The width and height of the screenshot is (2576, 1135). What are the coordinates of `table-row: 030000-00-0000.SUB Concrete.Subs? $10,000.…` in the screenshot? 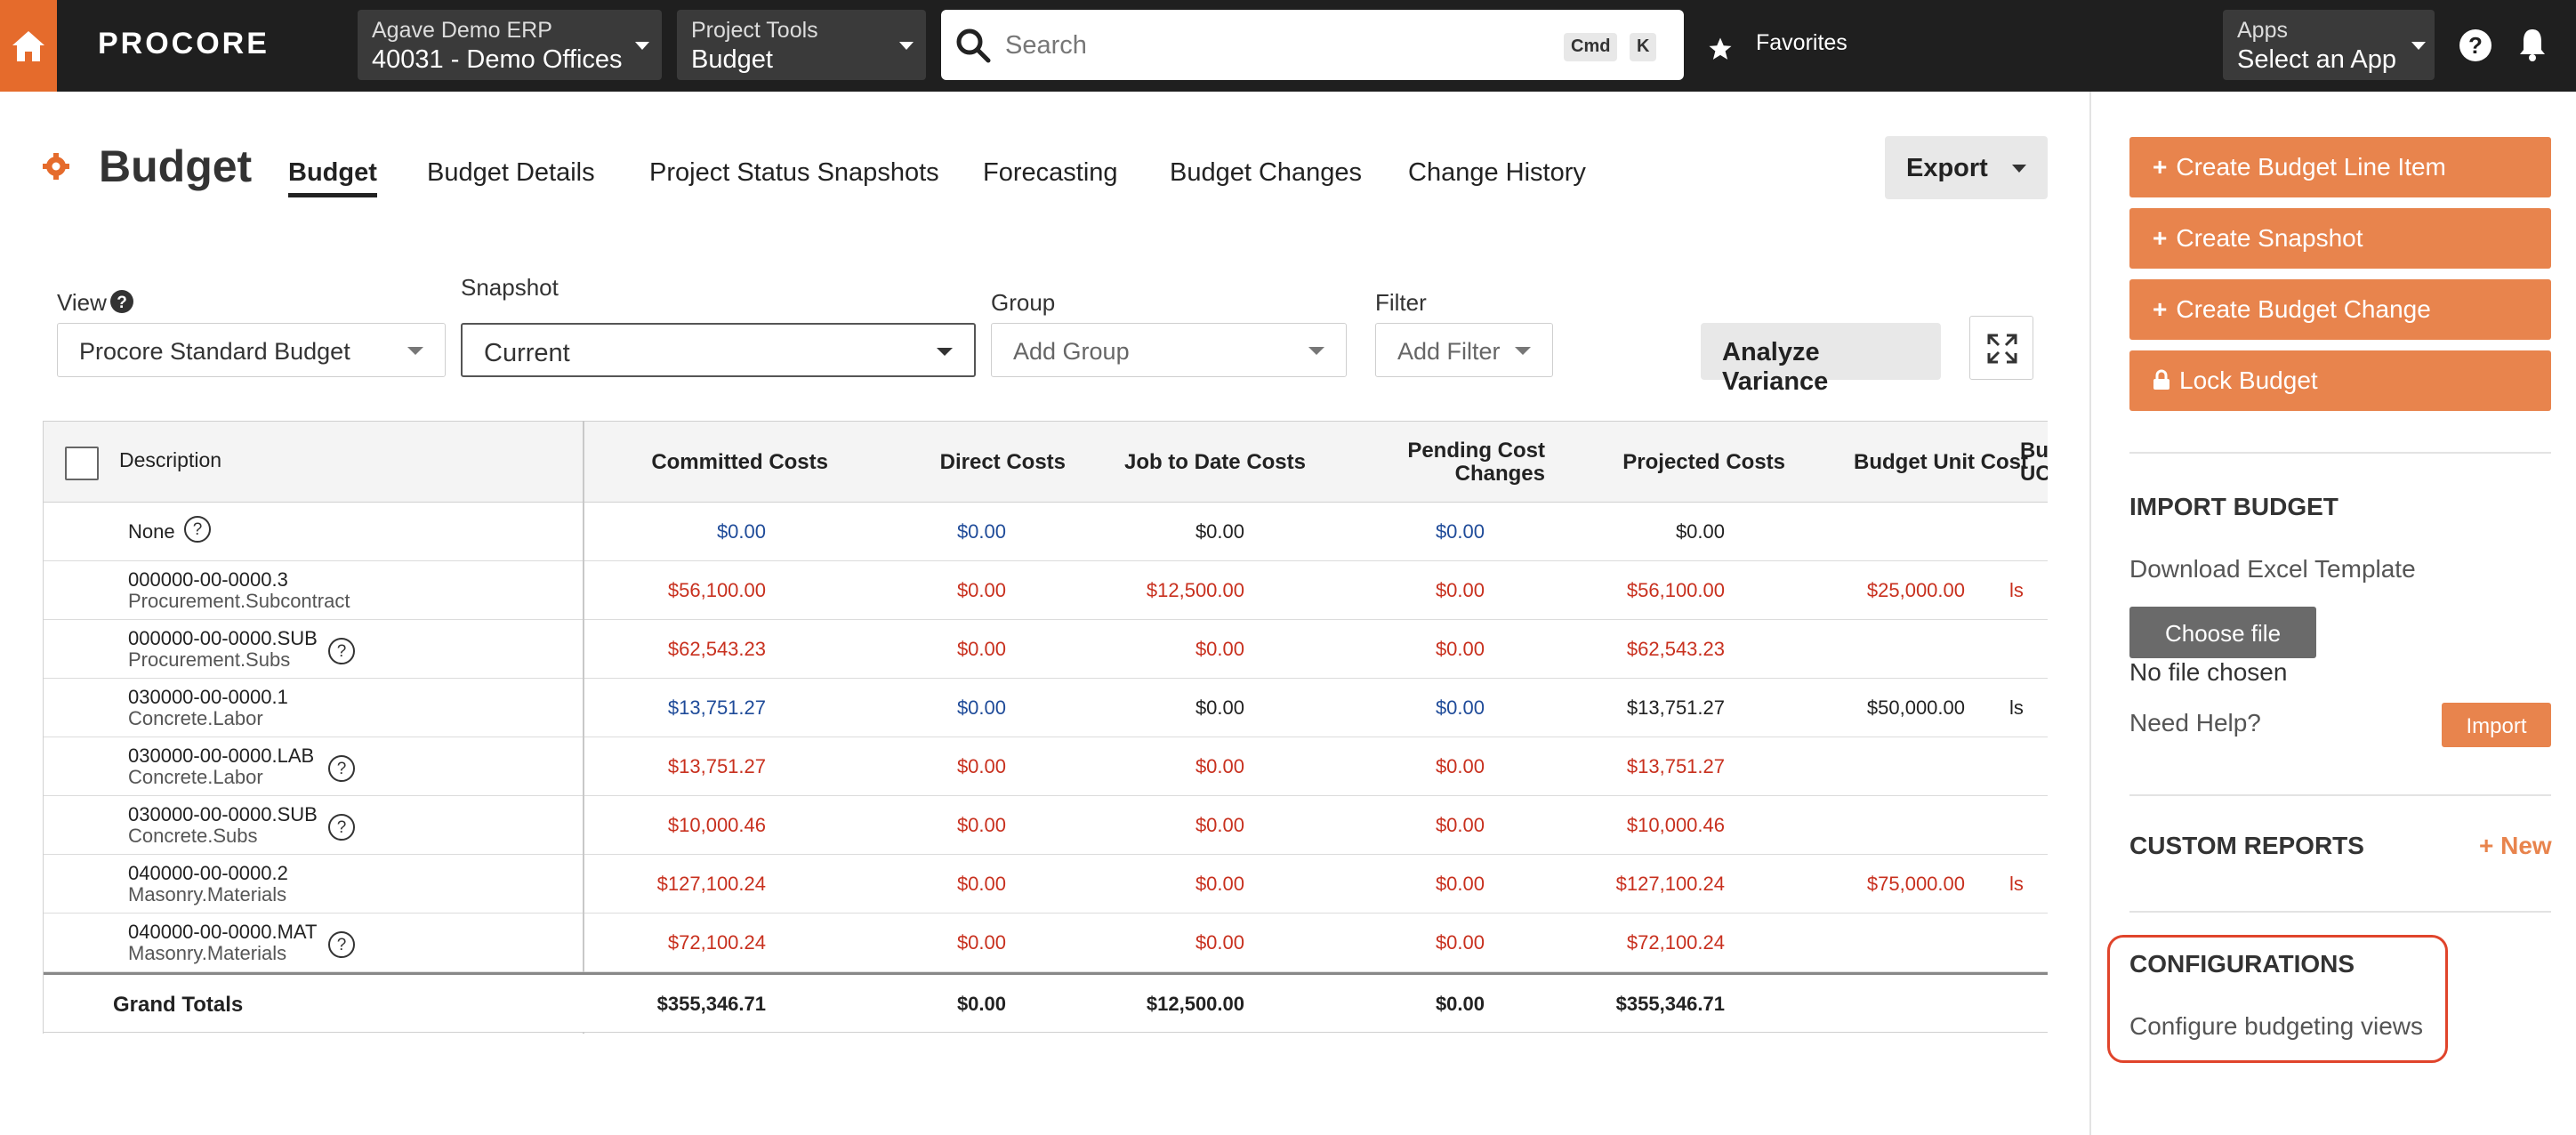 It's located at (1046, 825).